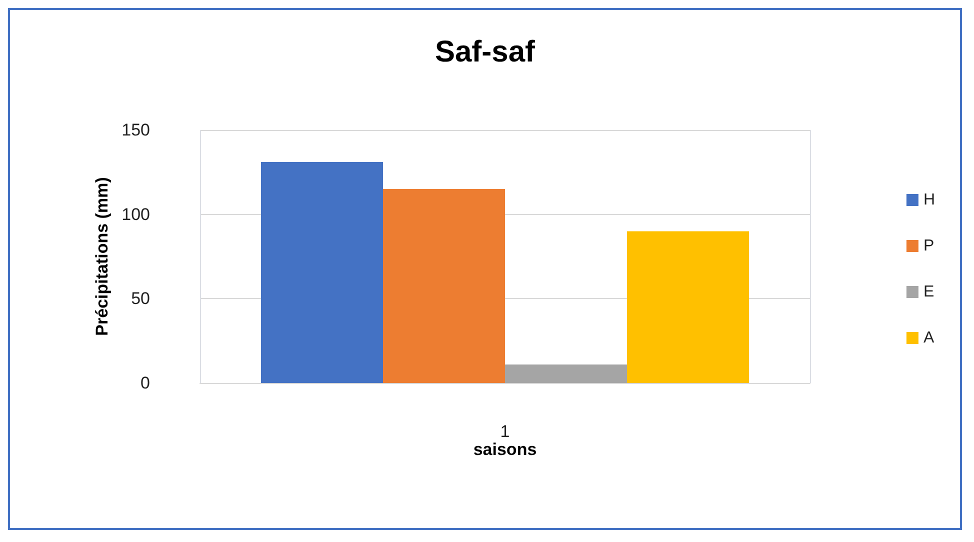  What do you see at coordinates (505, 449) in the screenshot?
I see `x-axis-title: saisons` at bounding box center [505, 449].